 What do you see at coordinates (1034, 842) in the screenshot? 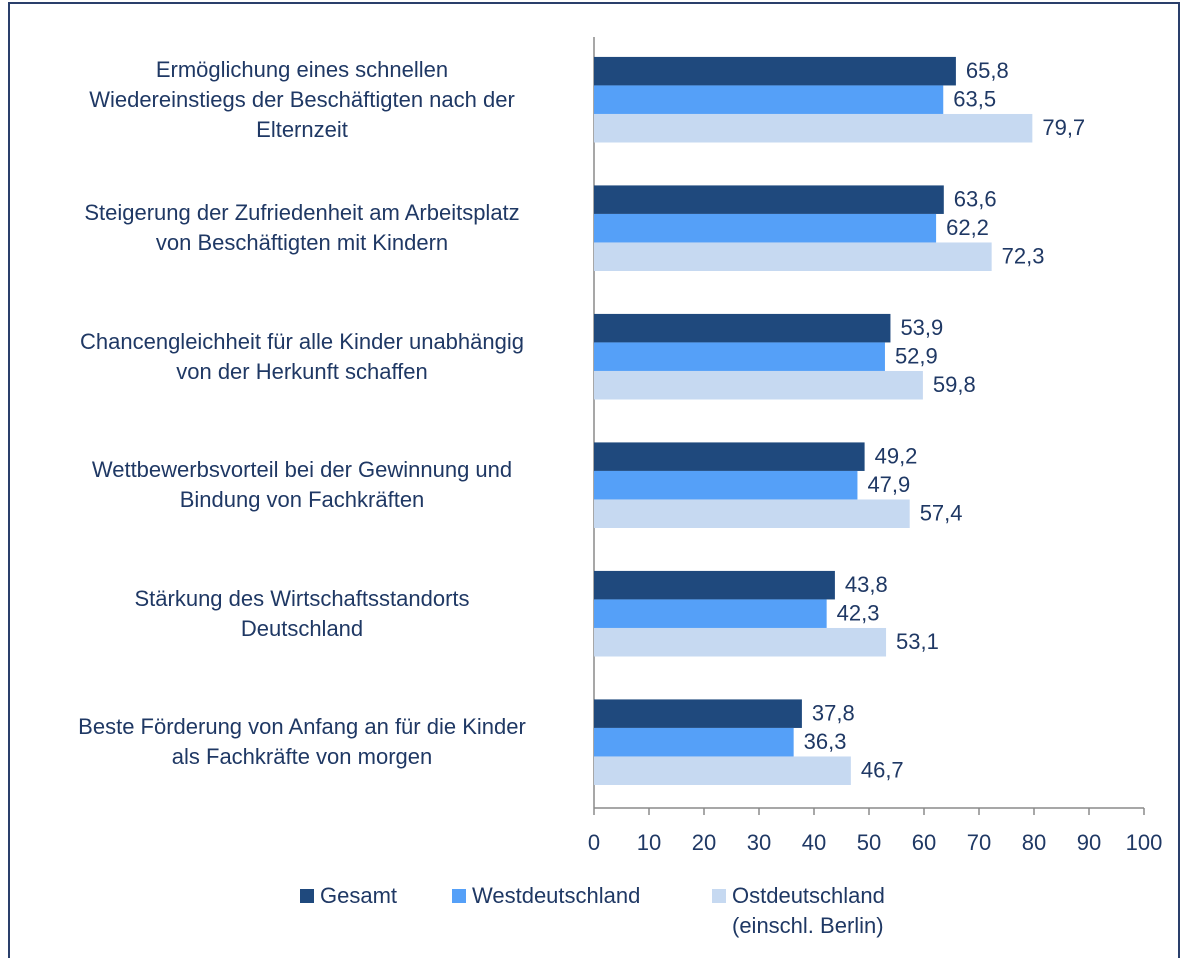
I see `x-tick-label: 80` at bounding box center [1034, 842].